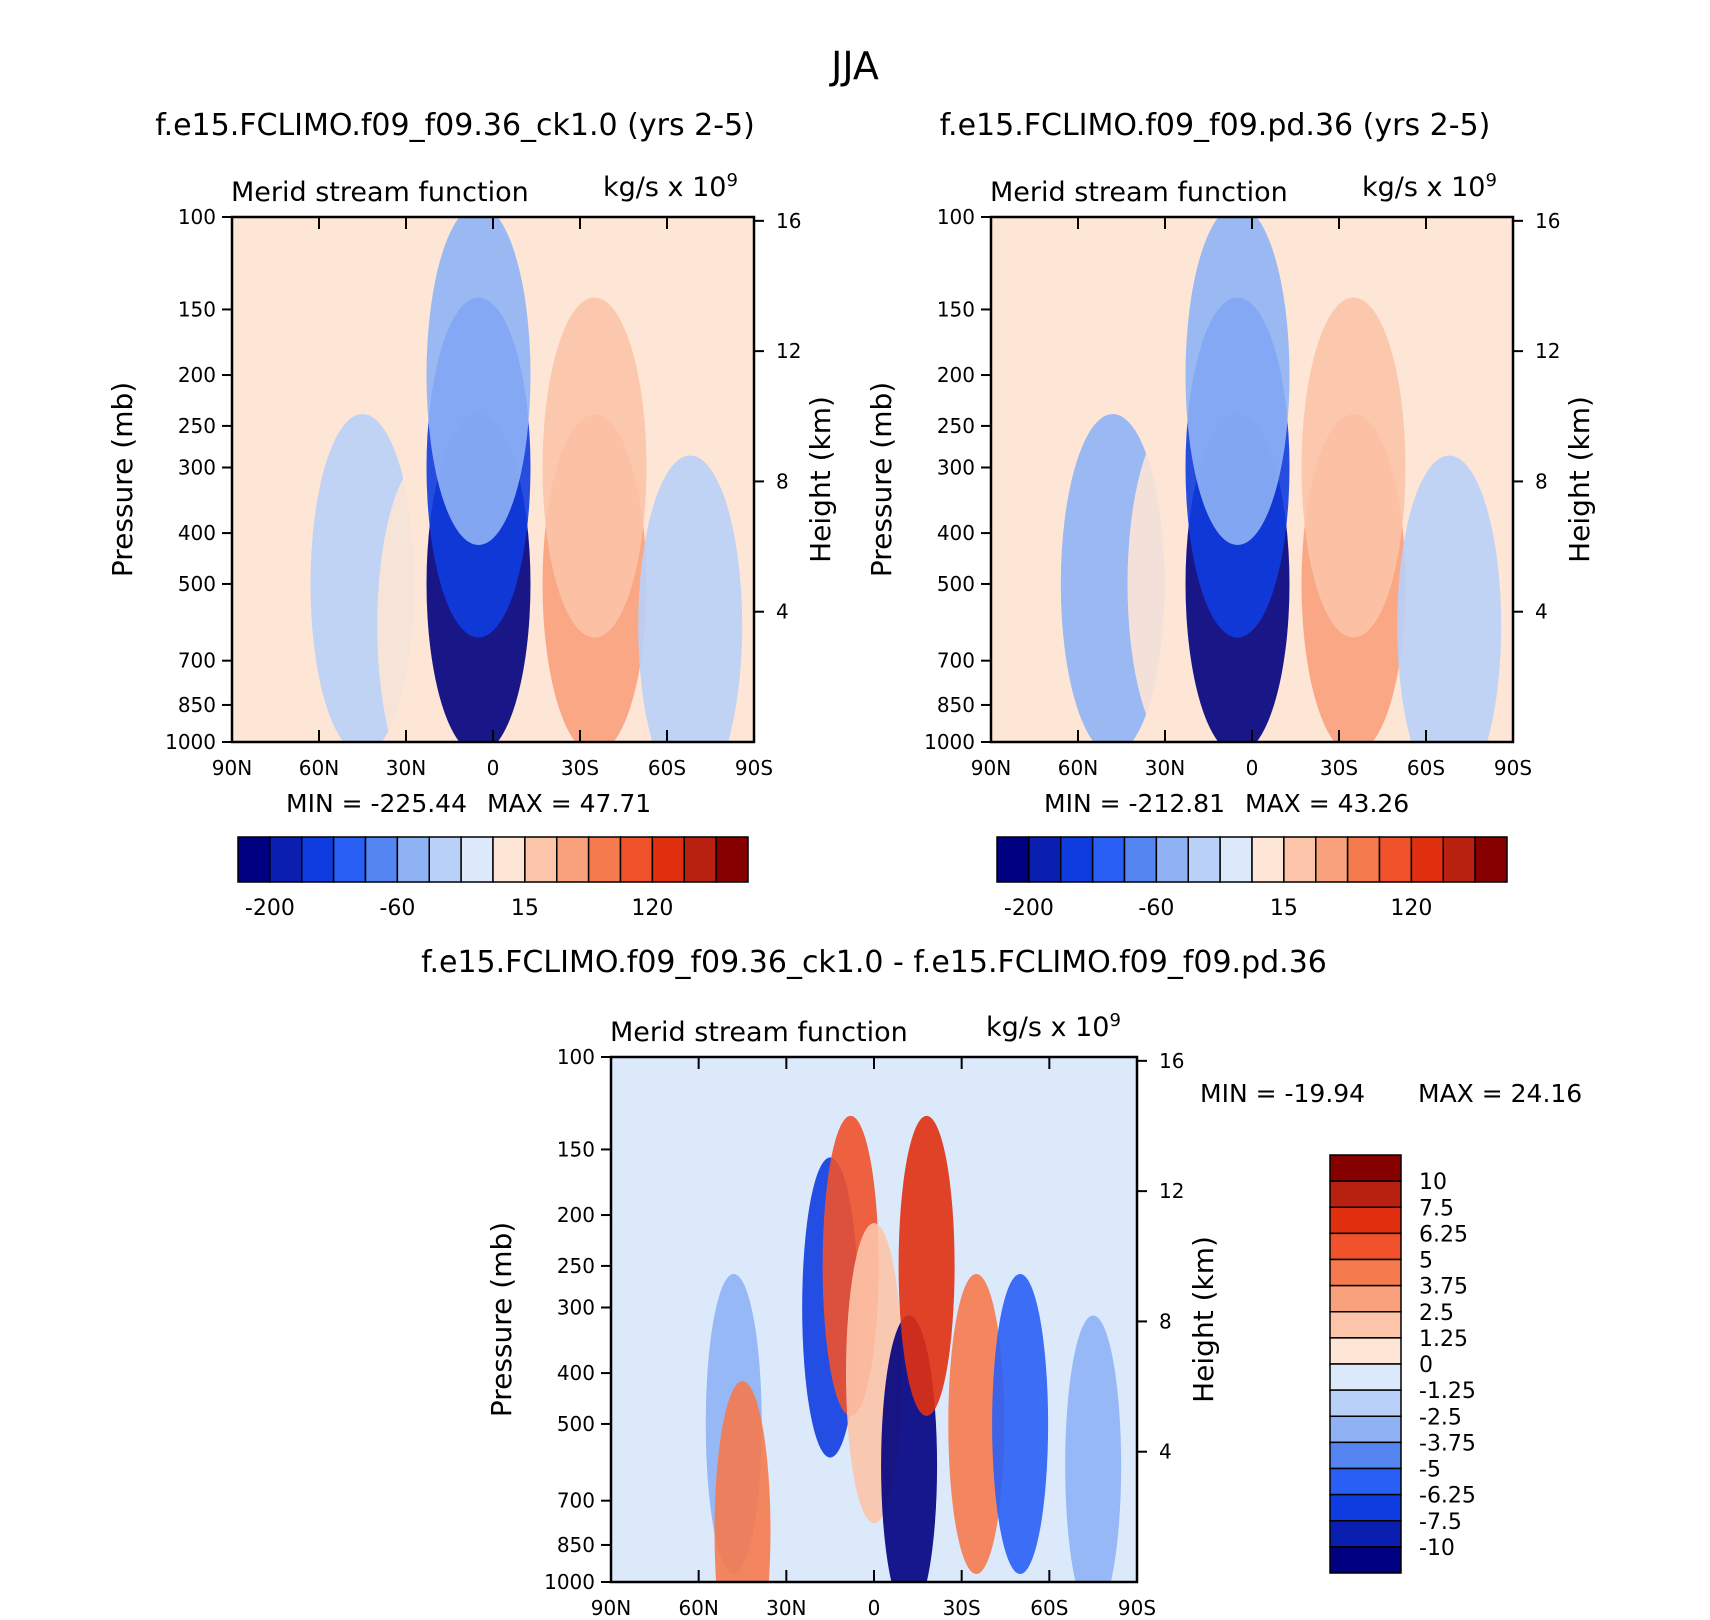  What do you see at coordinates (569, 1582) in the screenshot?
I see `y-tick-label: 1000` at bounding box center [569, 1582].